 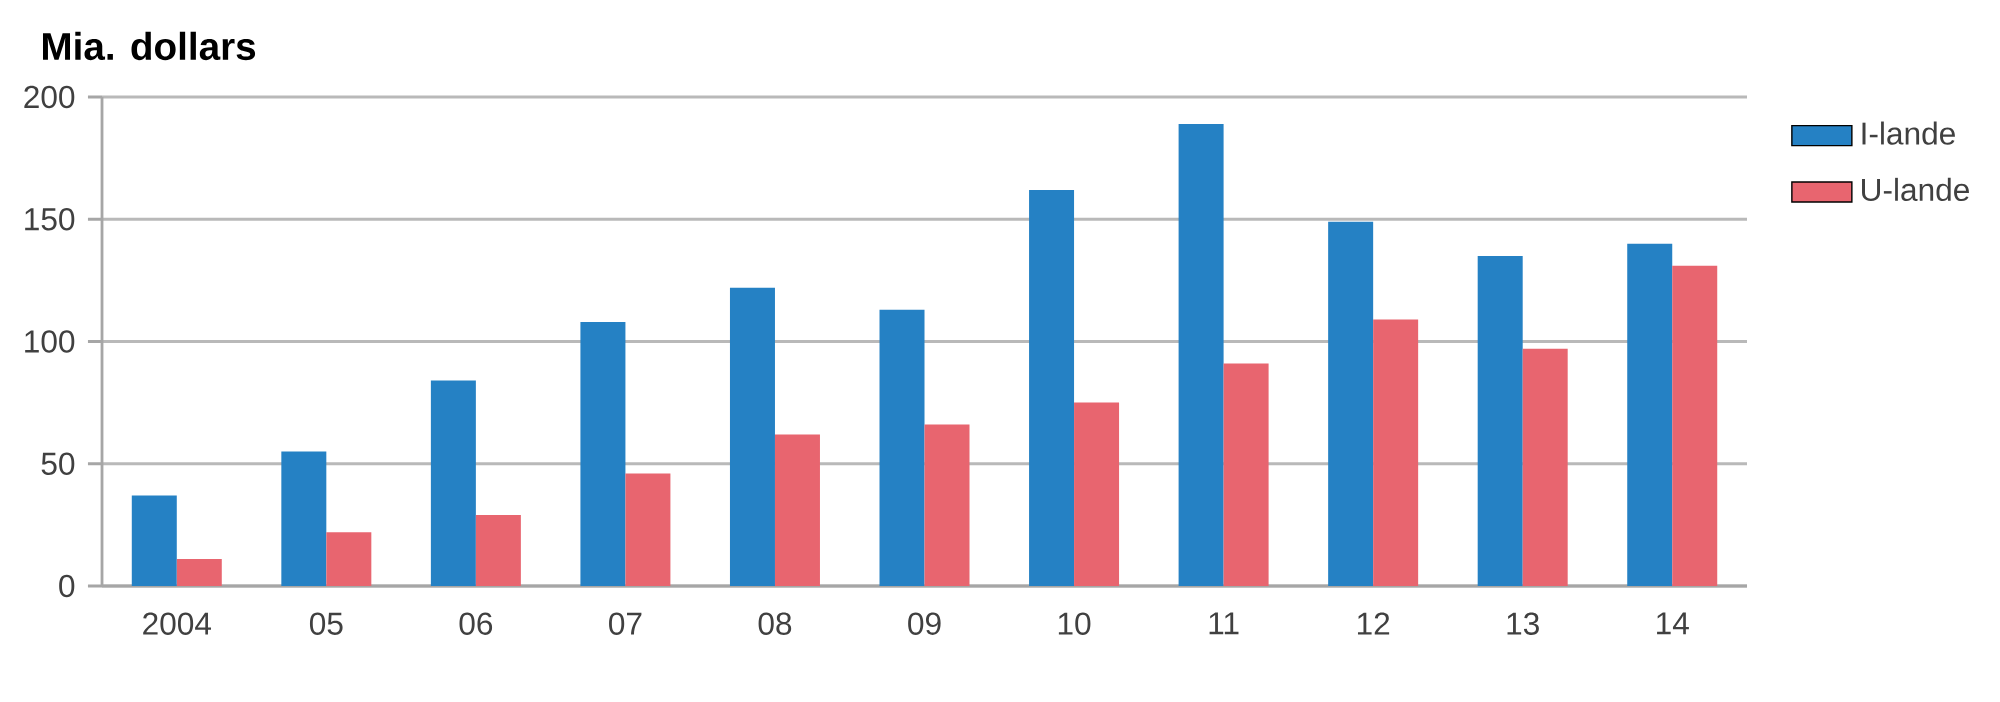 What do you see at coordinates (67, 586) in the screenshot?
I see `y-tick-label: 0` at bounding box center [67, 586].